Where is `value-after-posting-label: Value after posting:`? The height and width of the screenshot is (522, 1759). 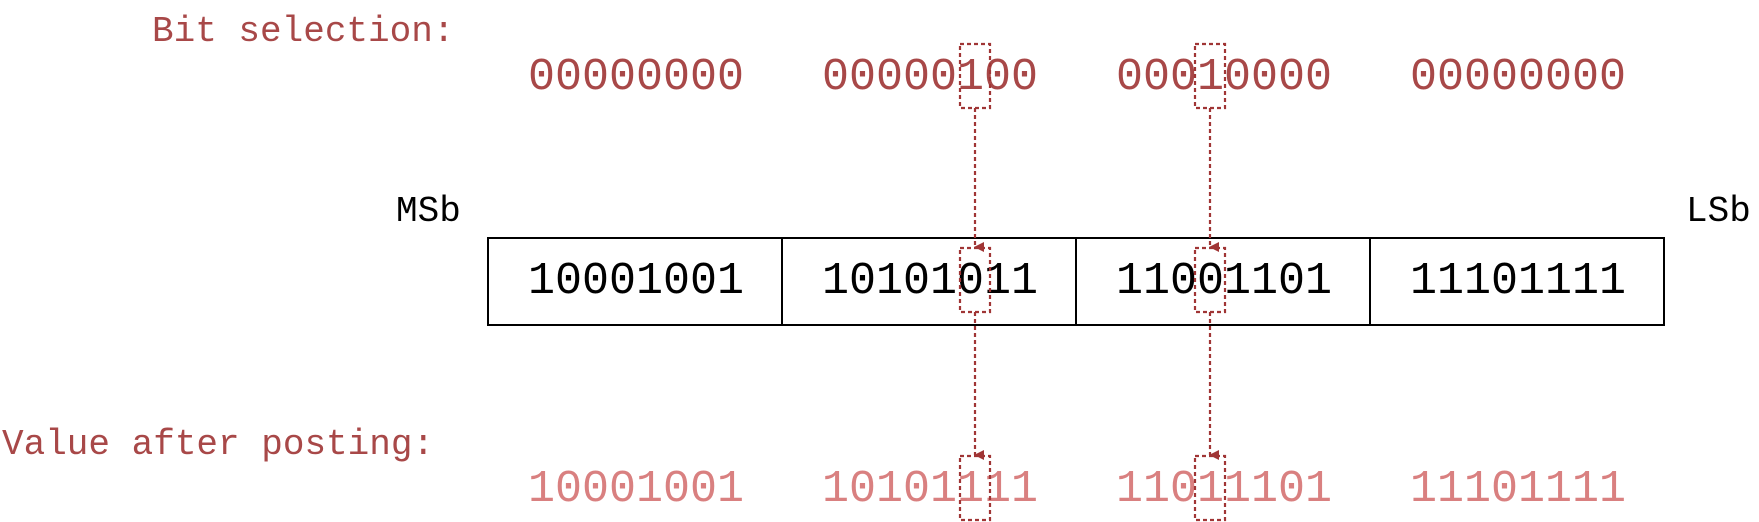
value-after-posting-label: Value after posting: is located at coordinates (218, 444).